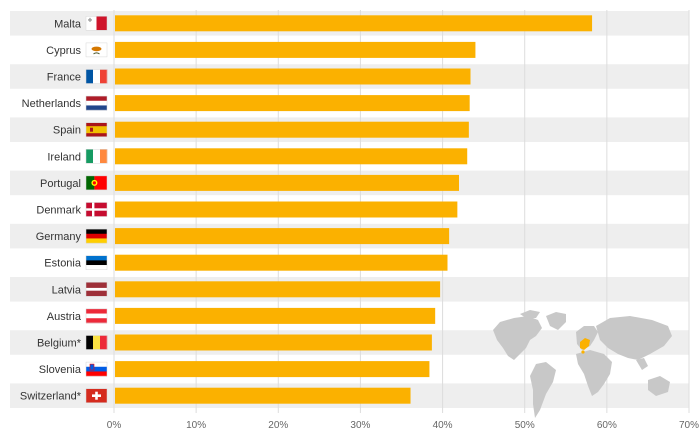 Image resolution: width=700 pixels, height=433 pixels. What do you see at coordinates (443, 425) in the screenshot?
I see `x-tick-label: 40%` at bounding box center [443, 425].